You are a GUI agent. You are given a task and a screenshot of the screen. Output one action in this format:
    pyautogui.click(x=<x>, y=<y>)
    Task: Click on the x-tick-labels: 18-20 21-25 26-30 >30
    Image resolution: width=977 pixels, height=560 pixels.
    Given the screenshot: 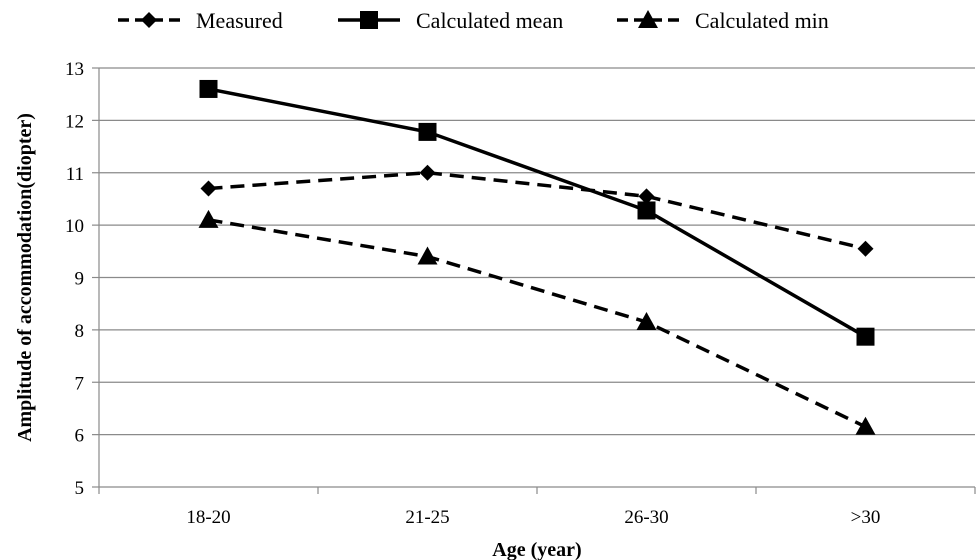 What is the action you would take?
    pyautogui.click(x=533, y=517)
    